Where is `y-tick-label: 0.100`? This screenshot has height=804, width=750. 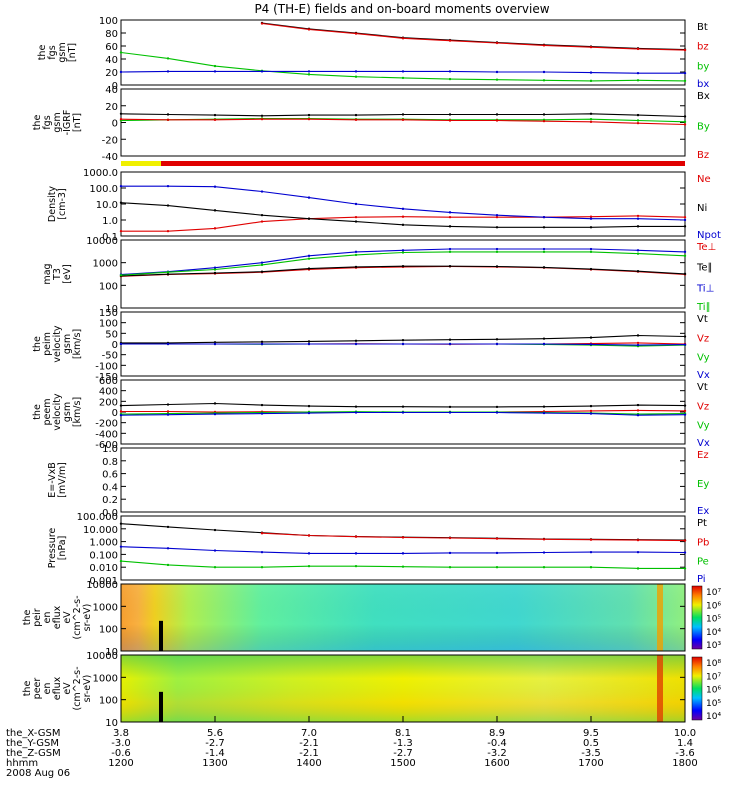 y-tick-label: 0.100 is located at coordinates (103, 555).